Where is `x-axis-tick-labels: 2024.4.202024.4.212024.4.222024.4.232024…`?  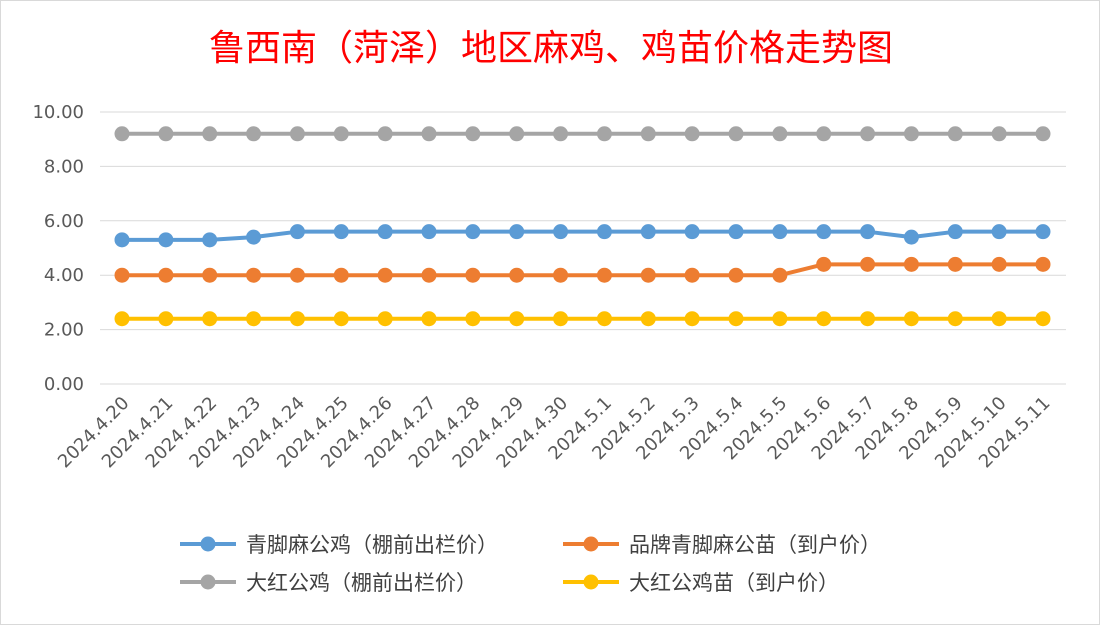 x-axis-tick-labels: 2024.4.202024.4.212024.4.222024.4.232024… is located at coordinates (554, 433).